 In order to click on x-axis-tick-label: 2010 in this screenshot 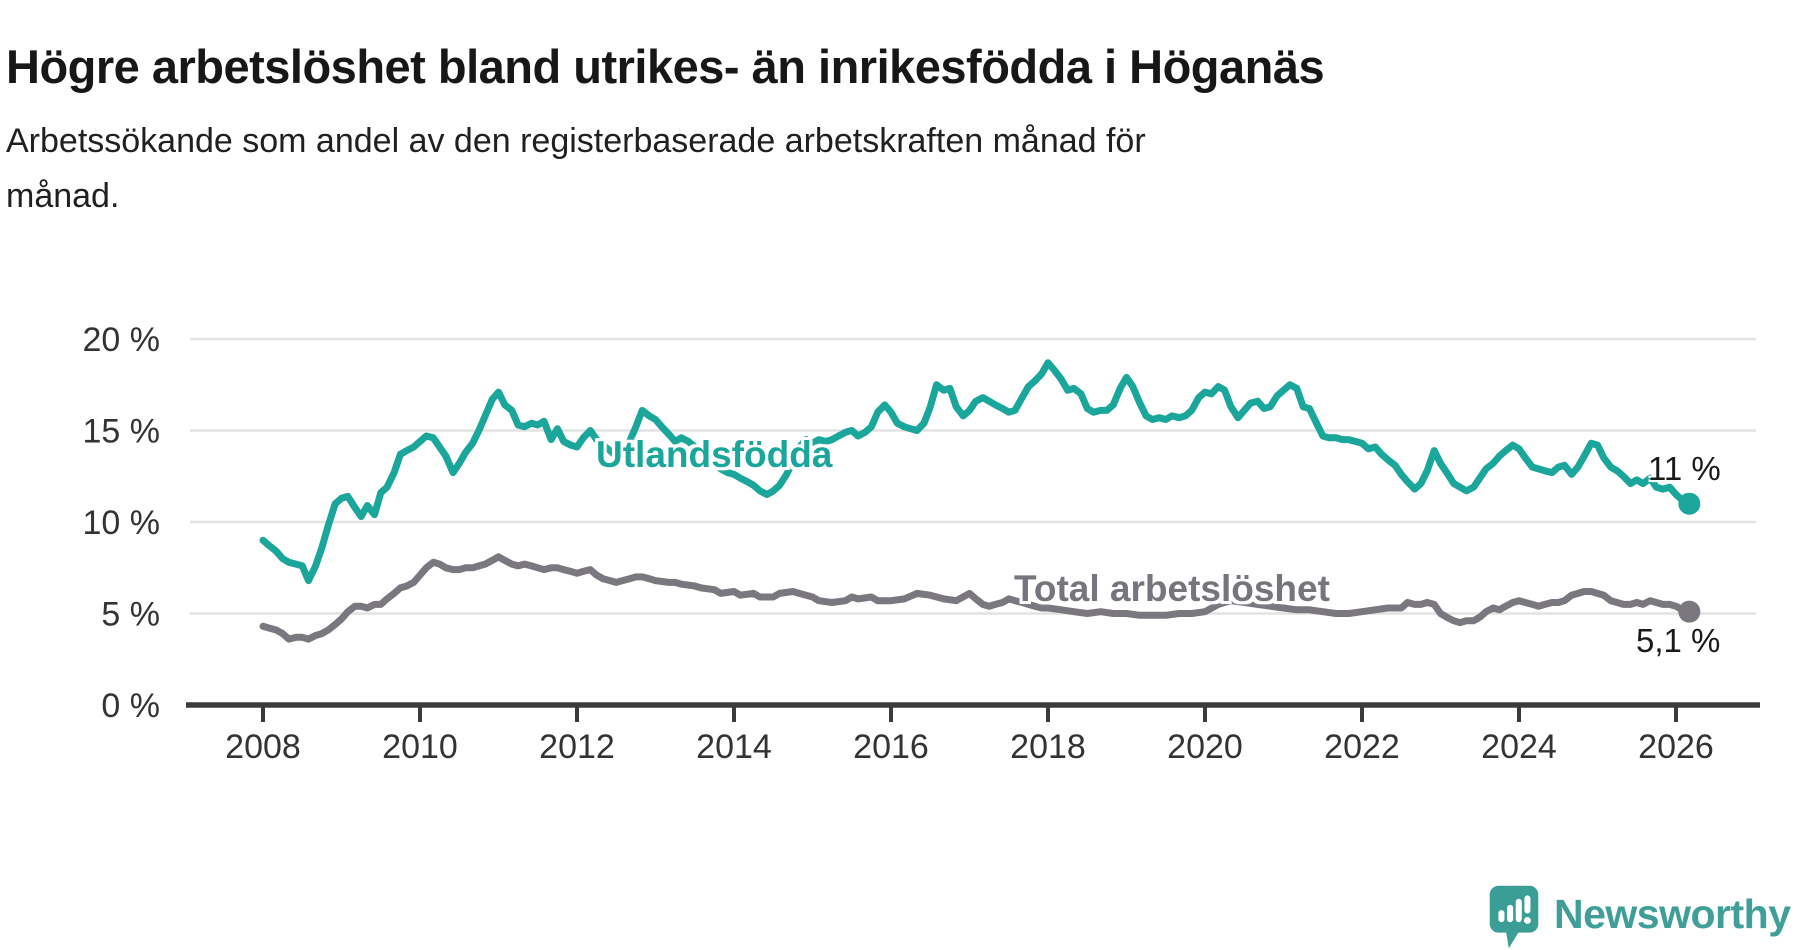, I will do `click(420, 747)`.